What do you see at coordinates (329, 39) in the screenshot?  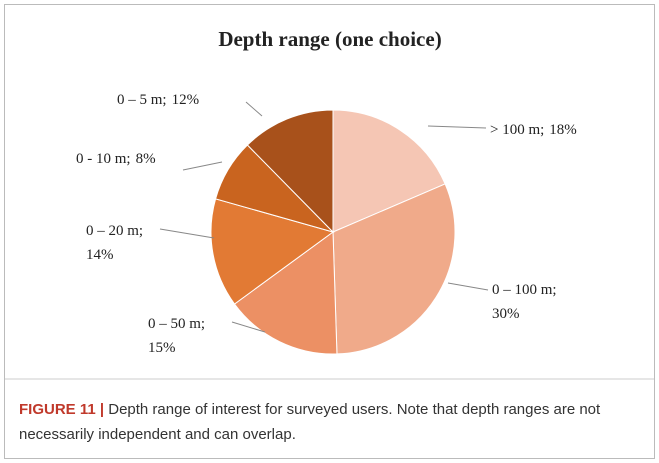 I see `chart-title: Depth range (one choice)` at bounding box center [329, 39].